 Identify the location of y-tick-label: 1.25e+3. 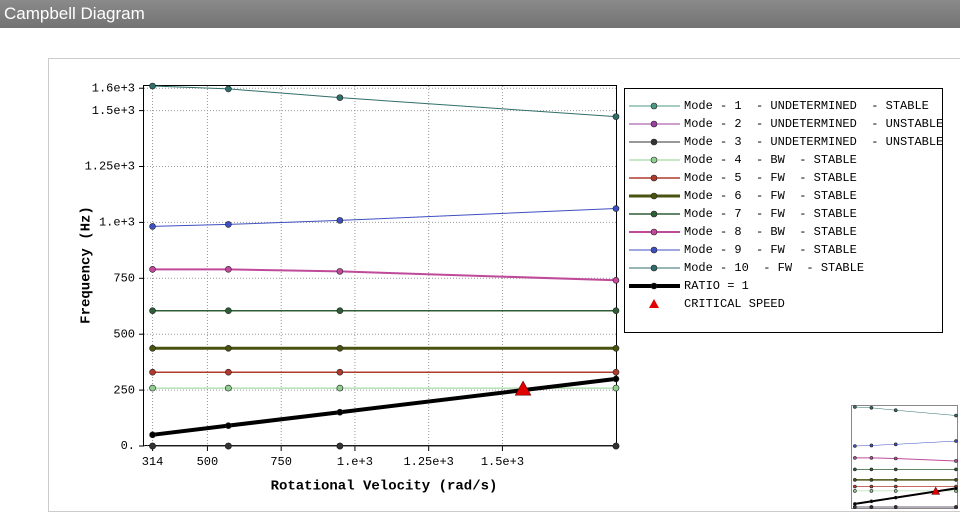
(110, 167).